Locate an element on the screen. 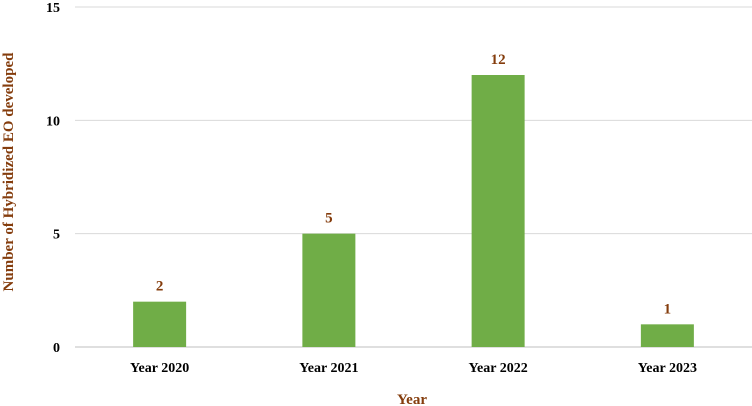  data-label: 2 is located at coordinates (160, 287).